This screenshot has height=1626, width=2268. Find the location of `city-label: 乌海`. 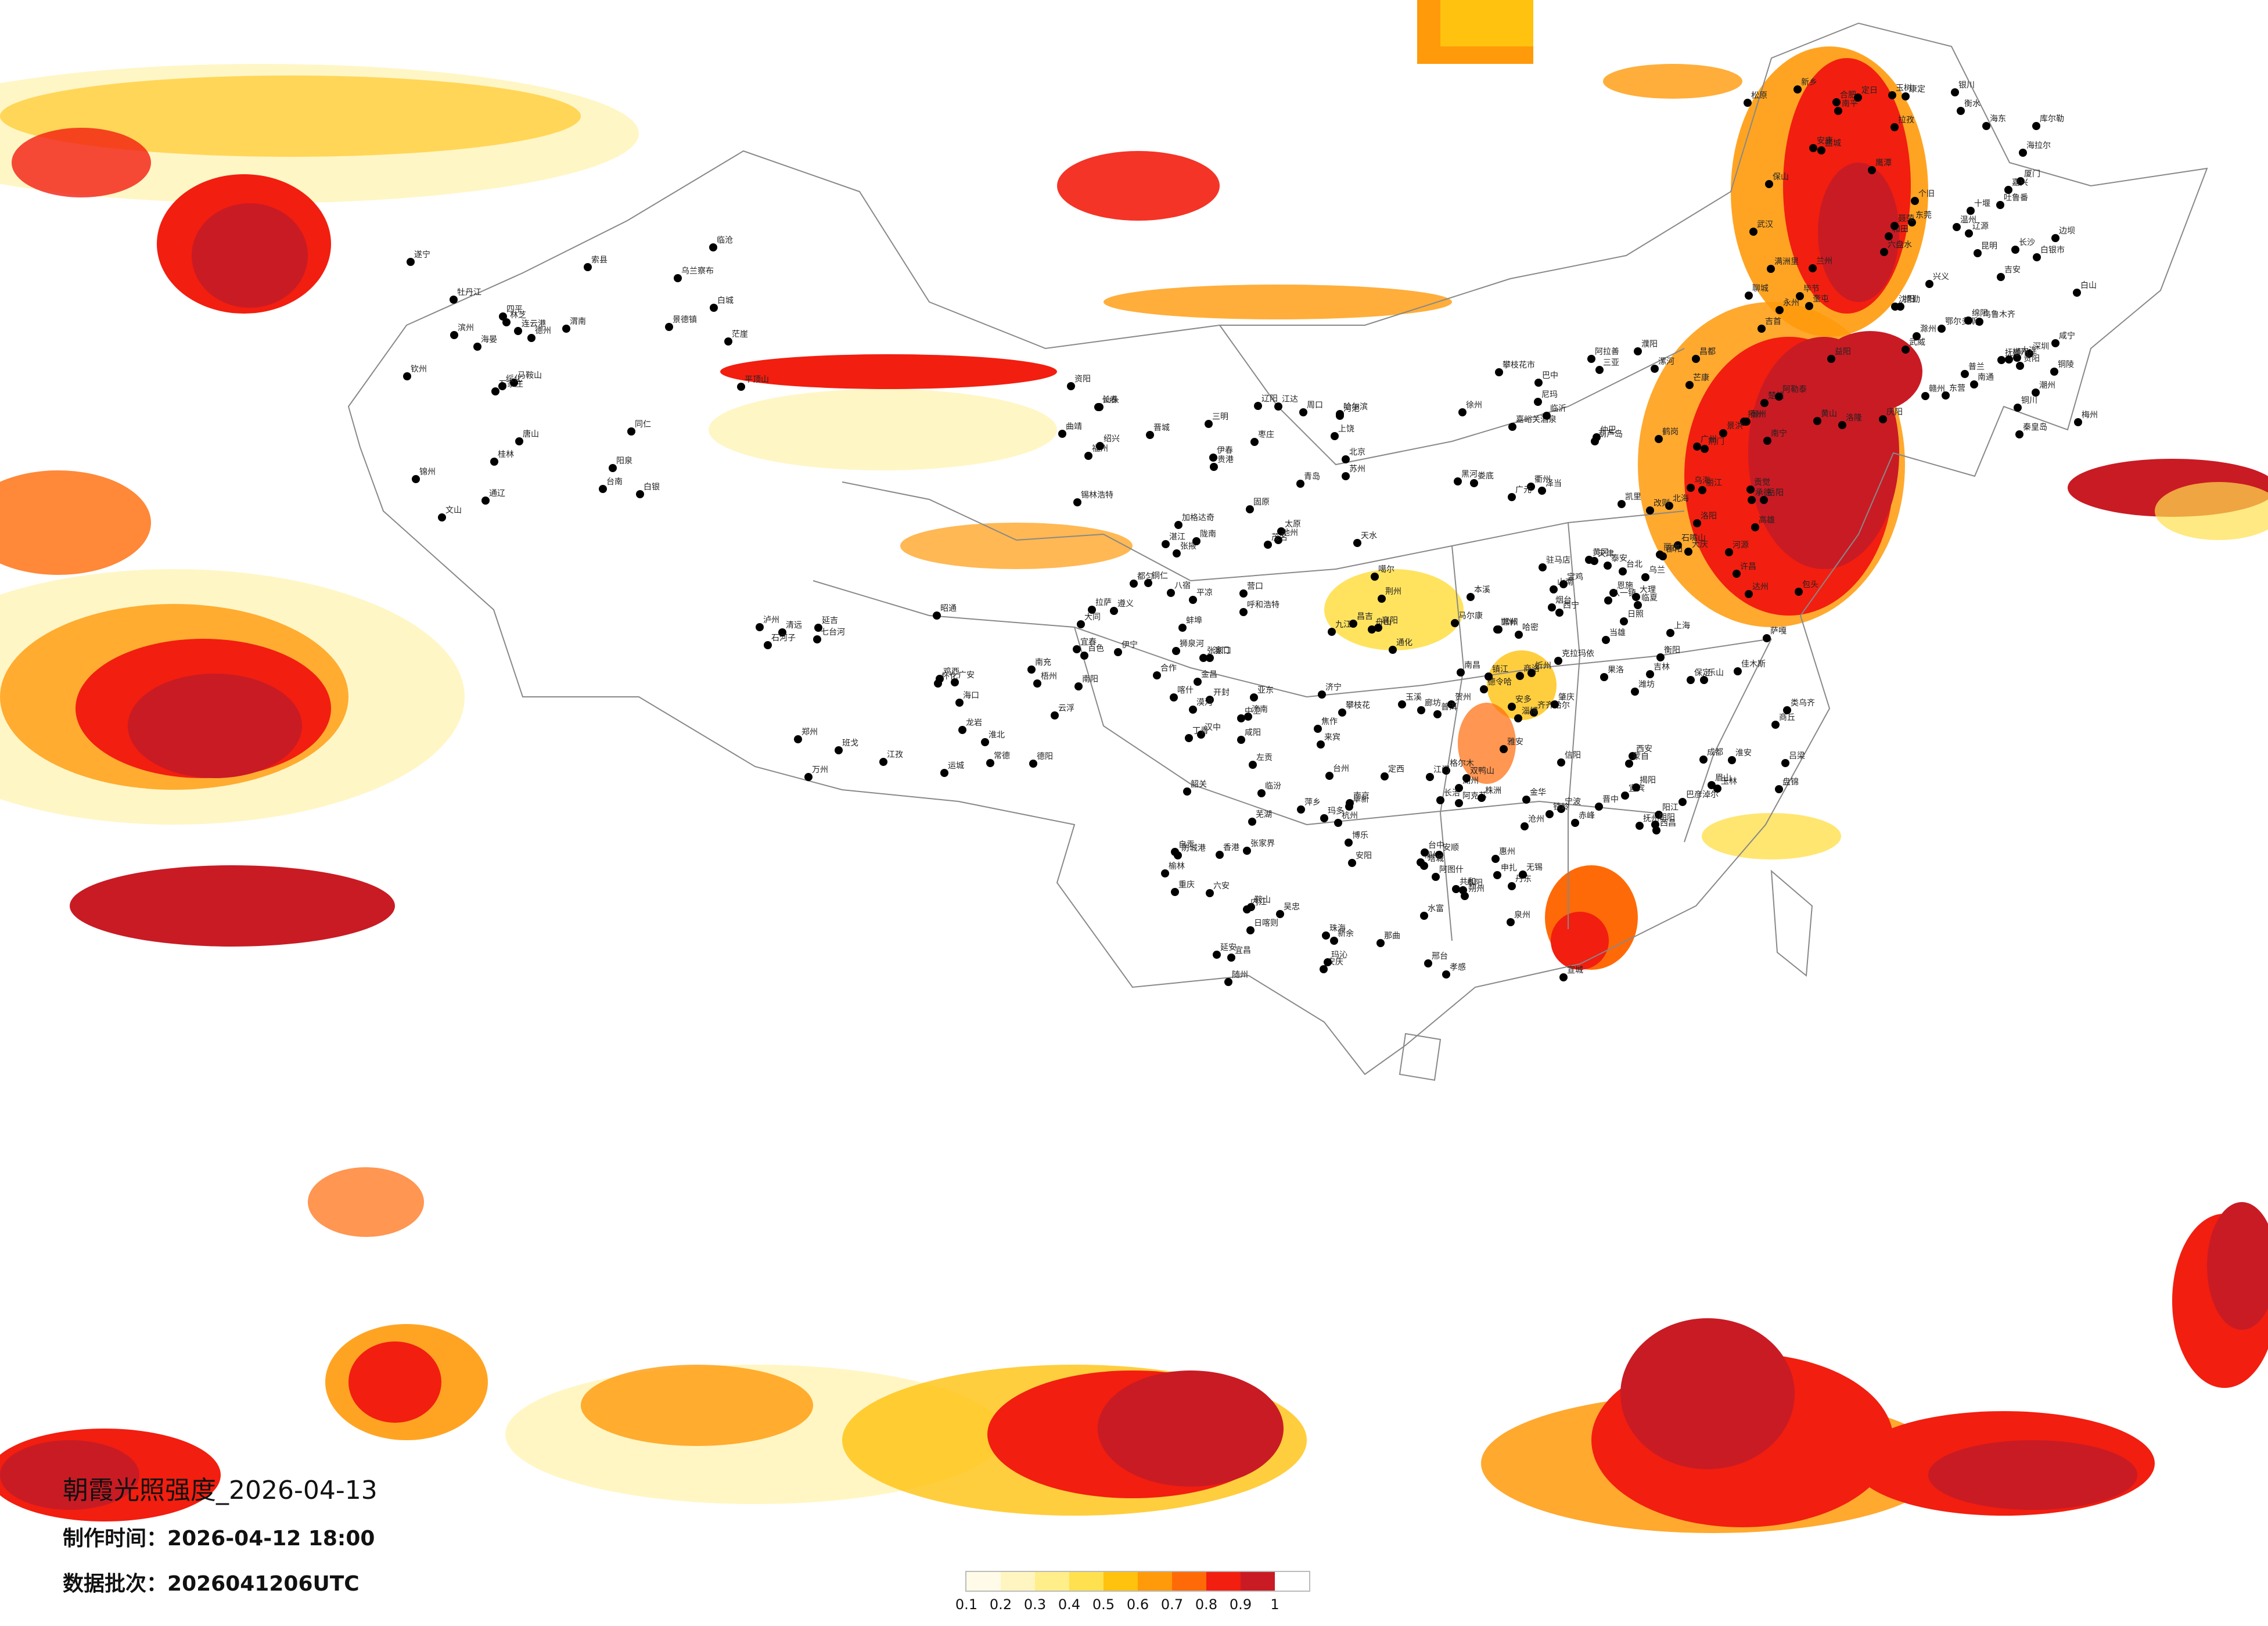

city-label: 乌海 is located at coordinates (1702, 480).